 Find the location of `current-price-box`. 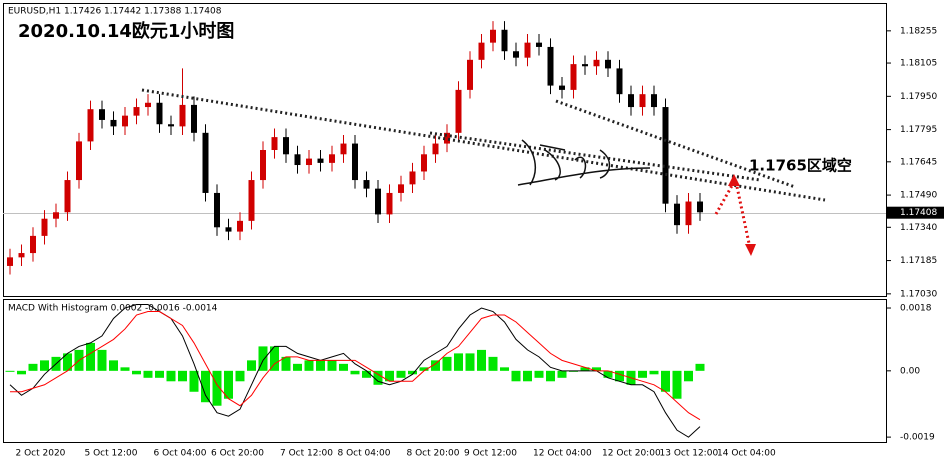

current-price-box is located at coordinates (915, 212).